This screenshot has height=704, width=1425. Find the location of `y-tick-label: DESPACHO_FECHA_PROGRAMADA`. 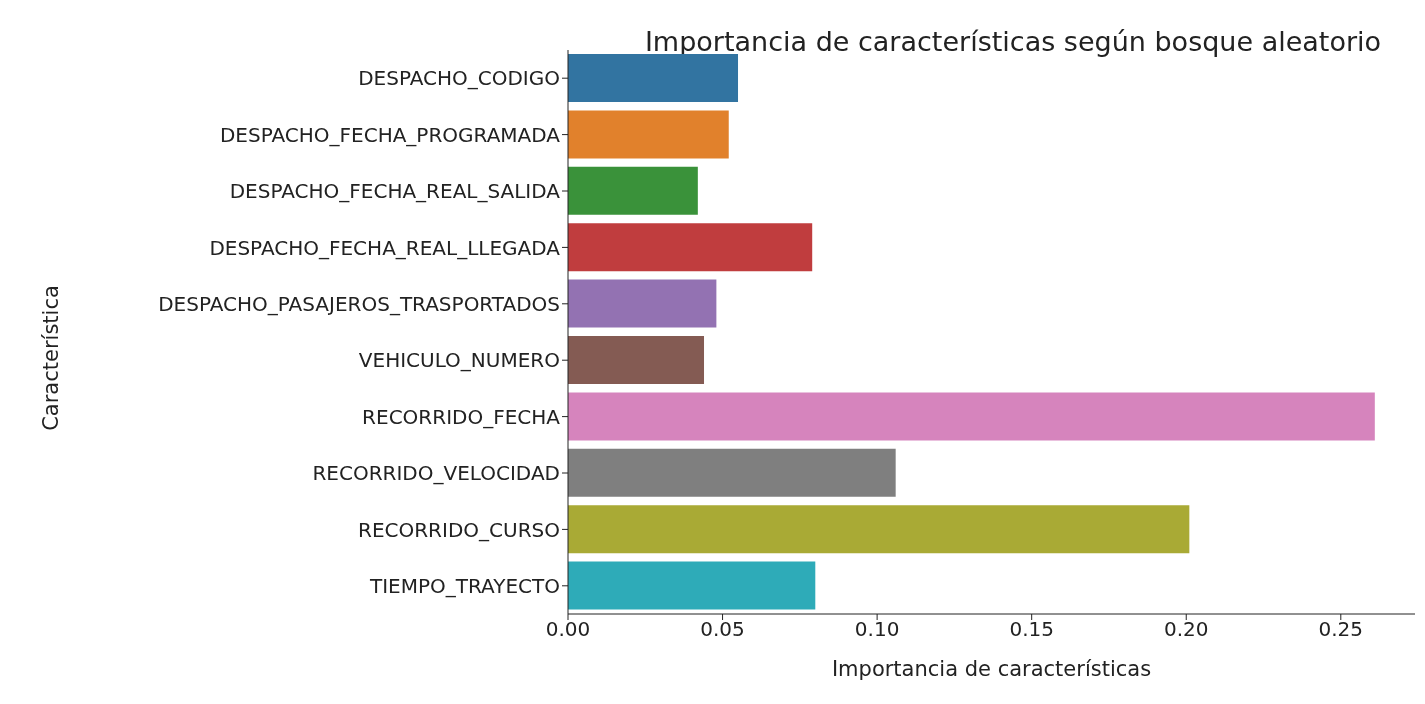

y-tick-label: DESPACHO_FECHA_PROGRAMADA is located at coordinates (390, 134).